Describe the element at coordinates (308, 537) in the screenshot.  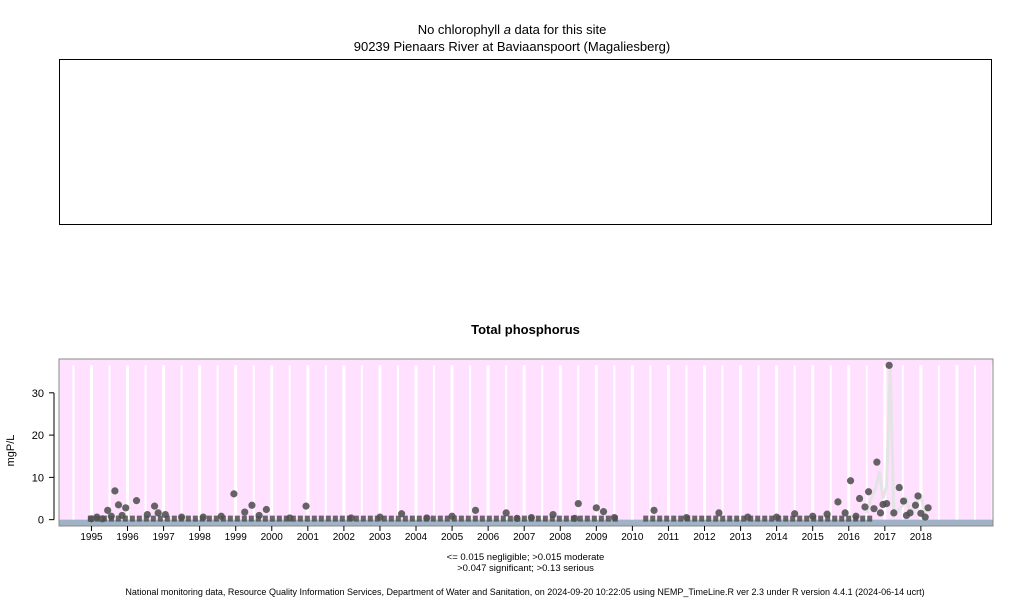
I see `x-tick-label: 2001` at that location.